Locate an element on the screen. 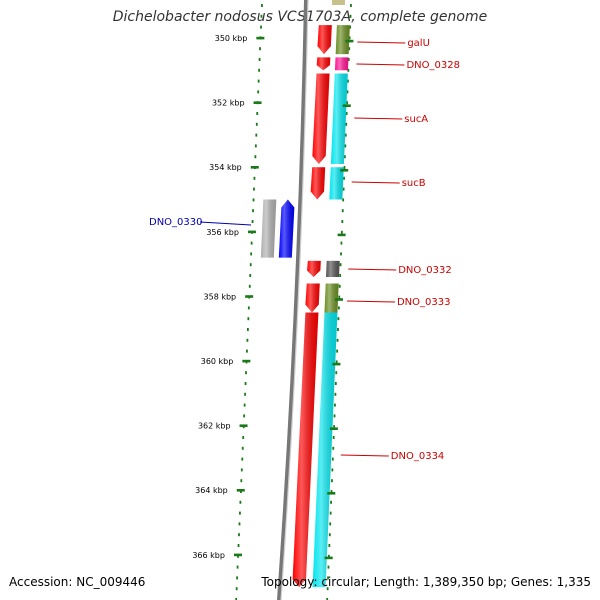 This screenshot has width=600, height=600. leader-line-galu is located at coordinates (381, 42).